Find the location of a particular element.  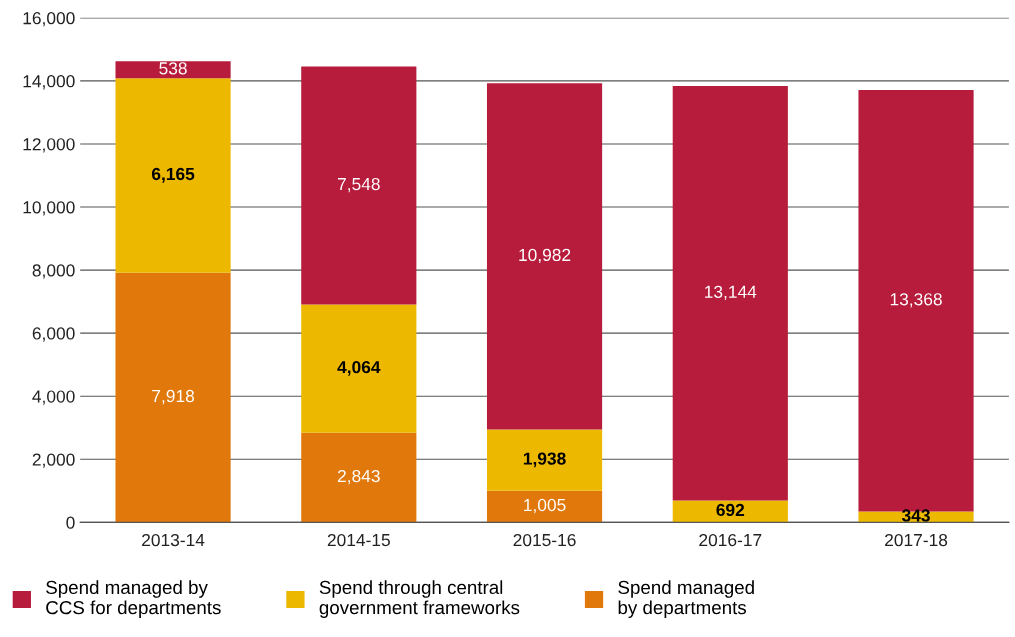

y-tick-label: 6,000 is located at coordinates (53, 334).